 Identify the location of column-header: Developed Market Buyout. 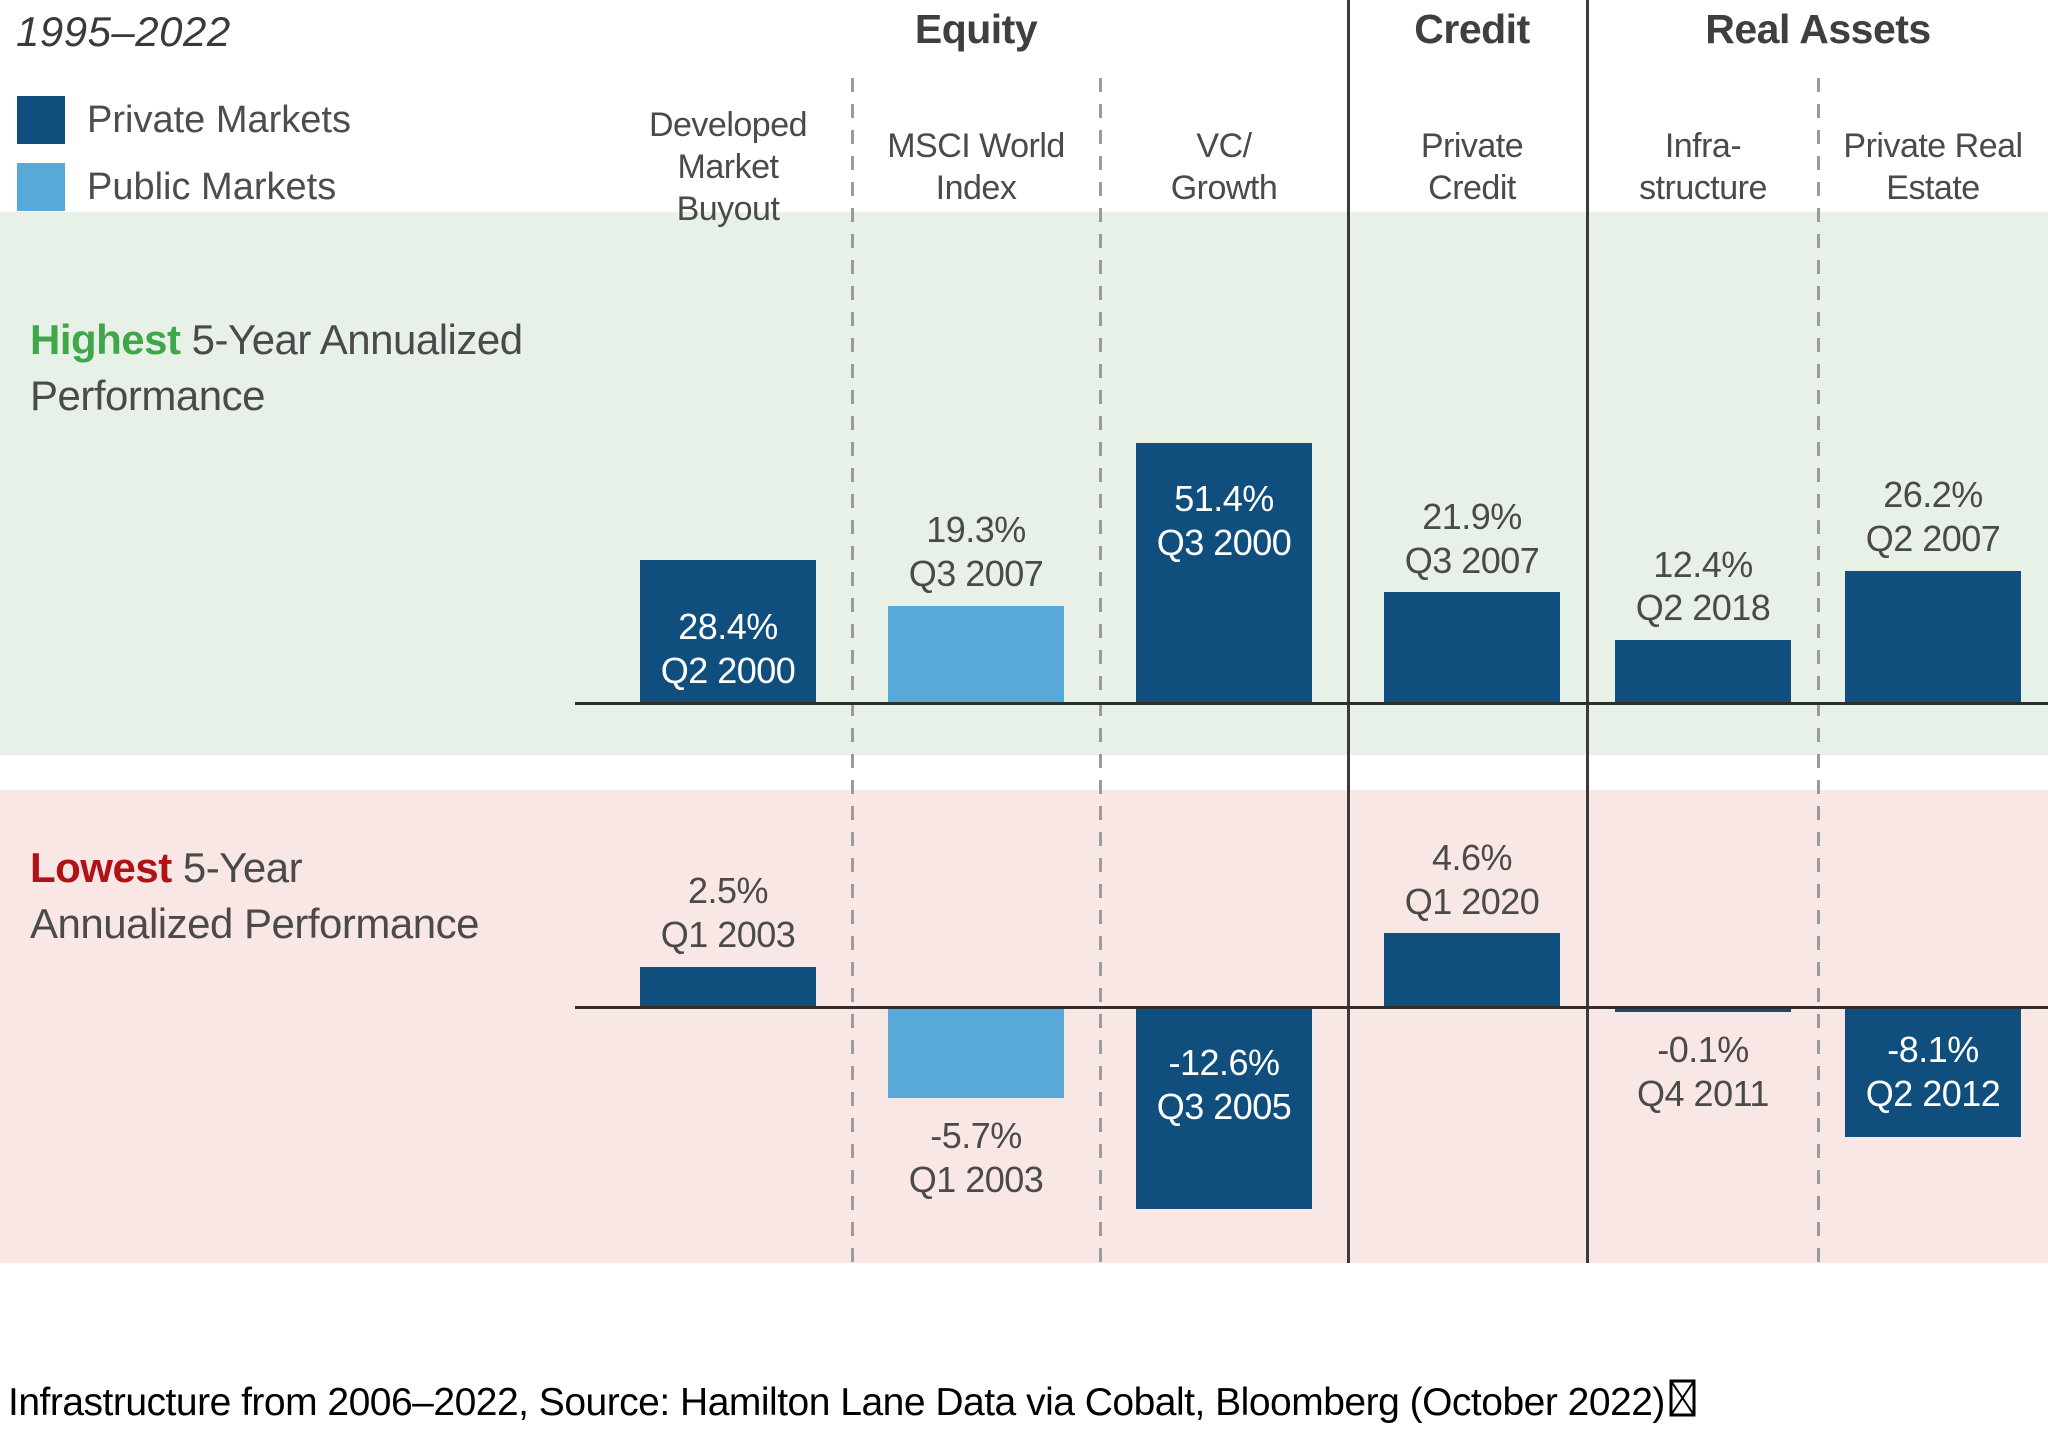
(728, 167).